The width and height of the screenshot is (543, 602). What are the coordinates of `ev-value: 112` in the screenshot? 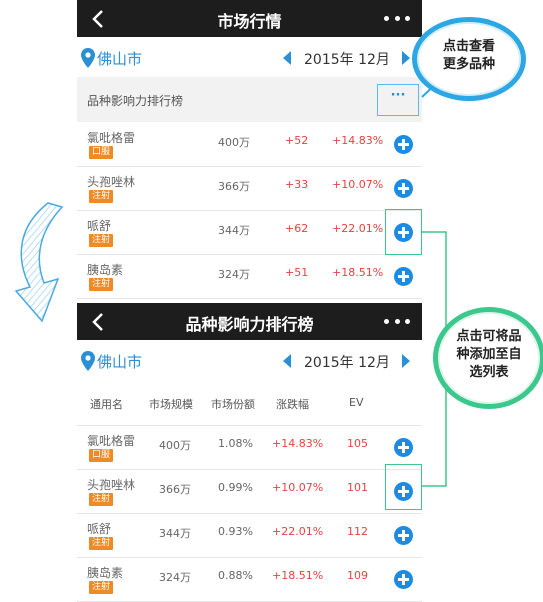 It's located at (357, 531).